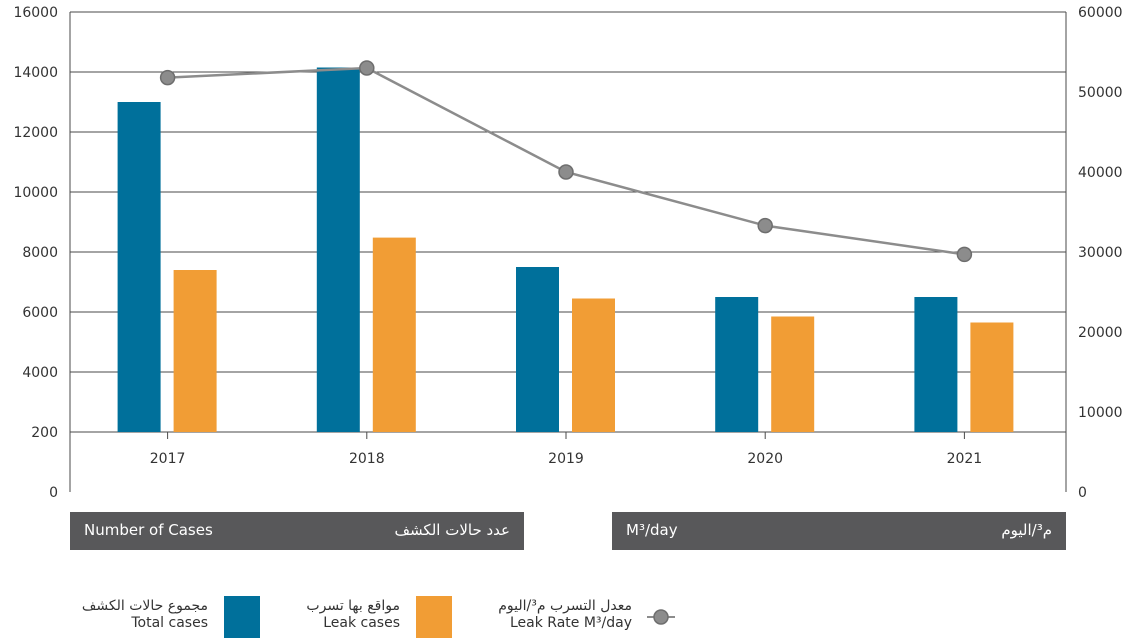  What do you see at coordinates (964, 254) in the screenshot?
I see `point-leak-rate-2021` at bounding box center [964, 254].